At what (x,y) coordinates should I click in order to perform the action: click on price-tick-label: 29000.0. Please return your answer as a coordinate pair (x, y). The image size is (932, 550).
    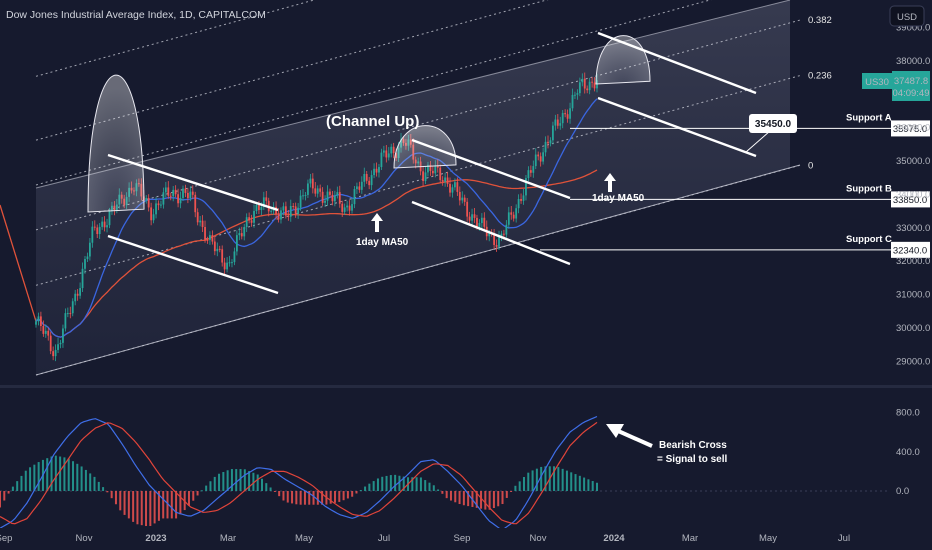
    Looking at the image, I should click on (913, 361).